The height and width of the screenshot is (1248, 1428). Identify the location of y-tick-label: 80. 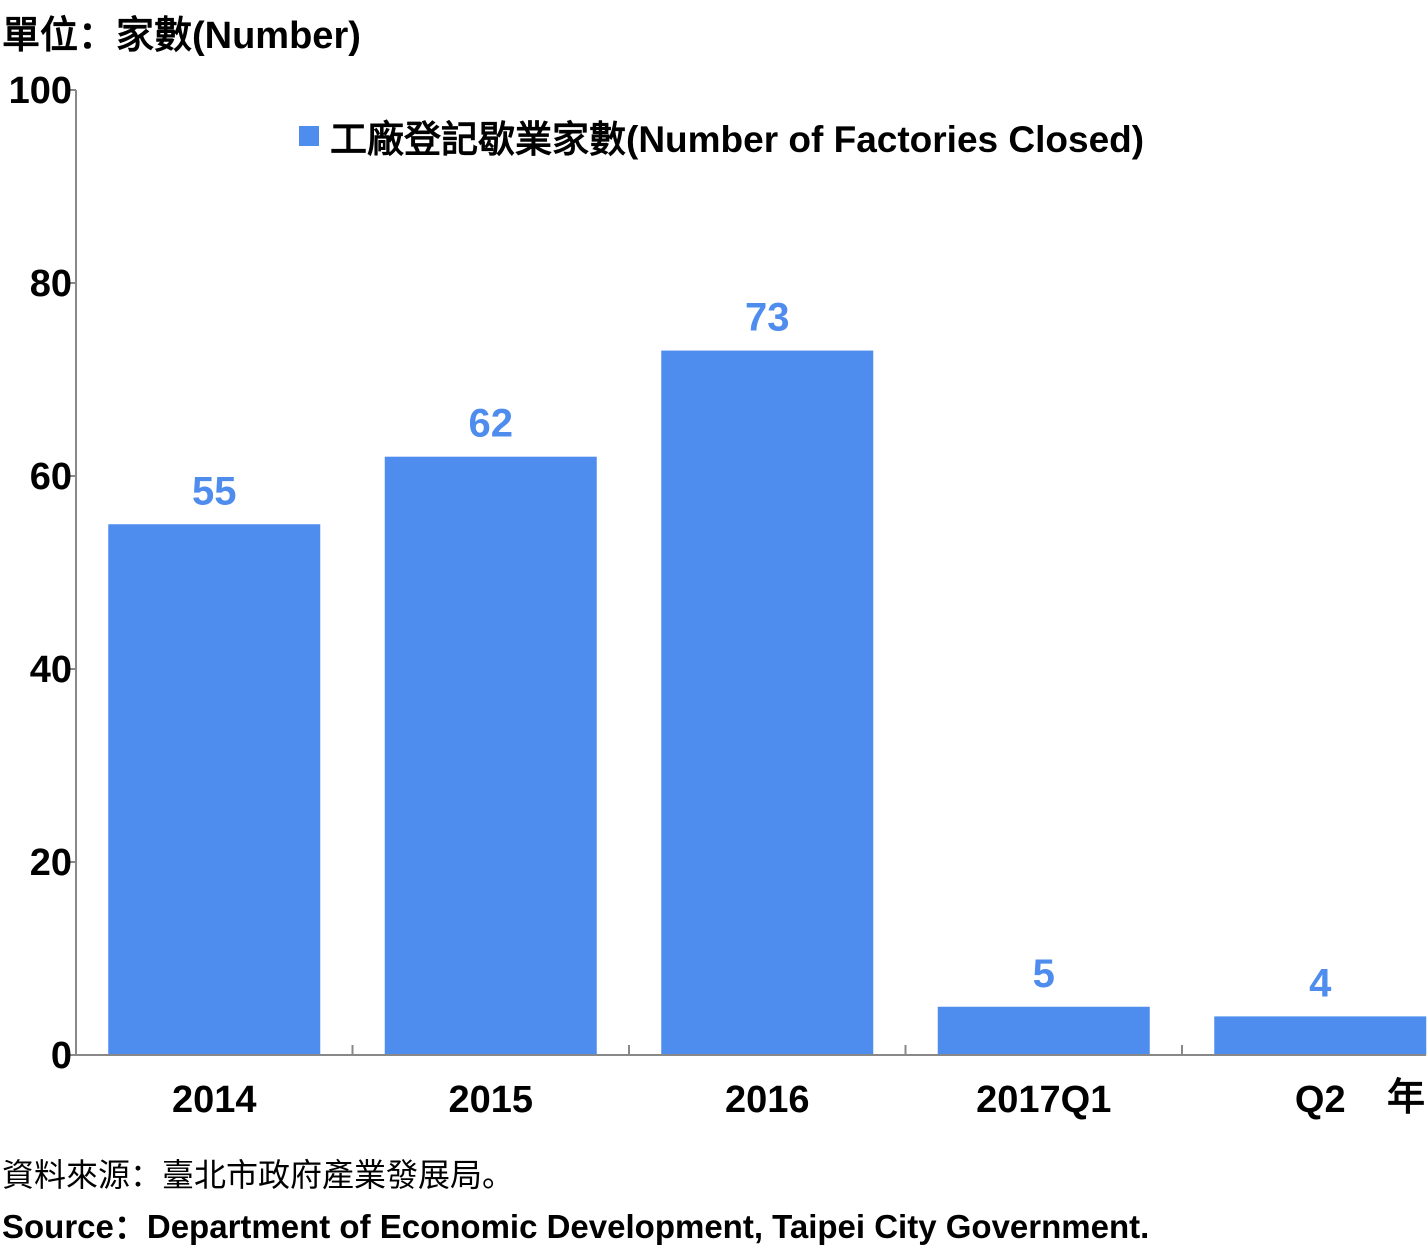
(51, 284).